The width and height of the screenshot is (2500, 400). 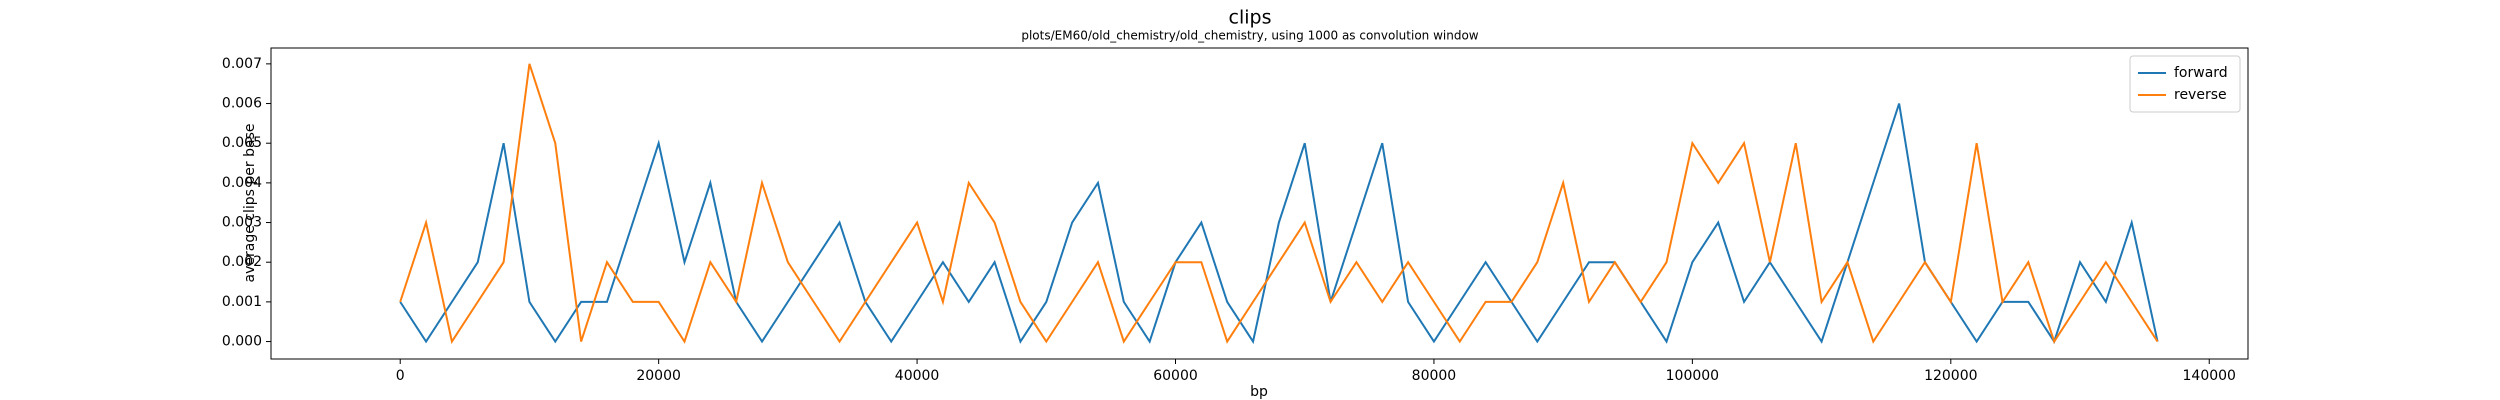 What do you see at coordinates (2185, 84) in the screenshot?
I see `legend-box` at bounding box center [2185, 84].